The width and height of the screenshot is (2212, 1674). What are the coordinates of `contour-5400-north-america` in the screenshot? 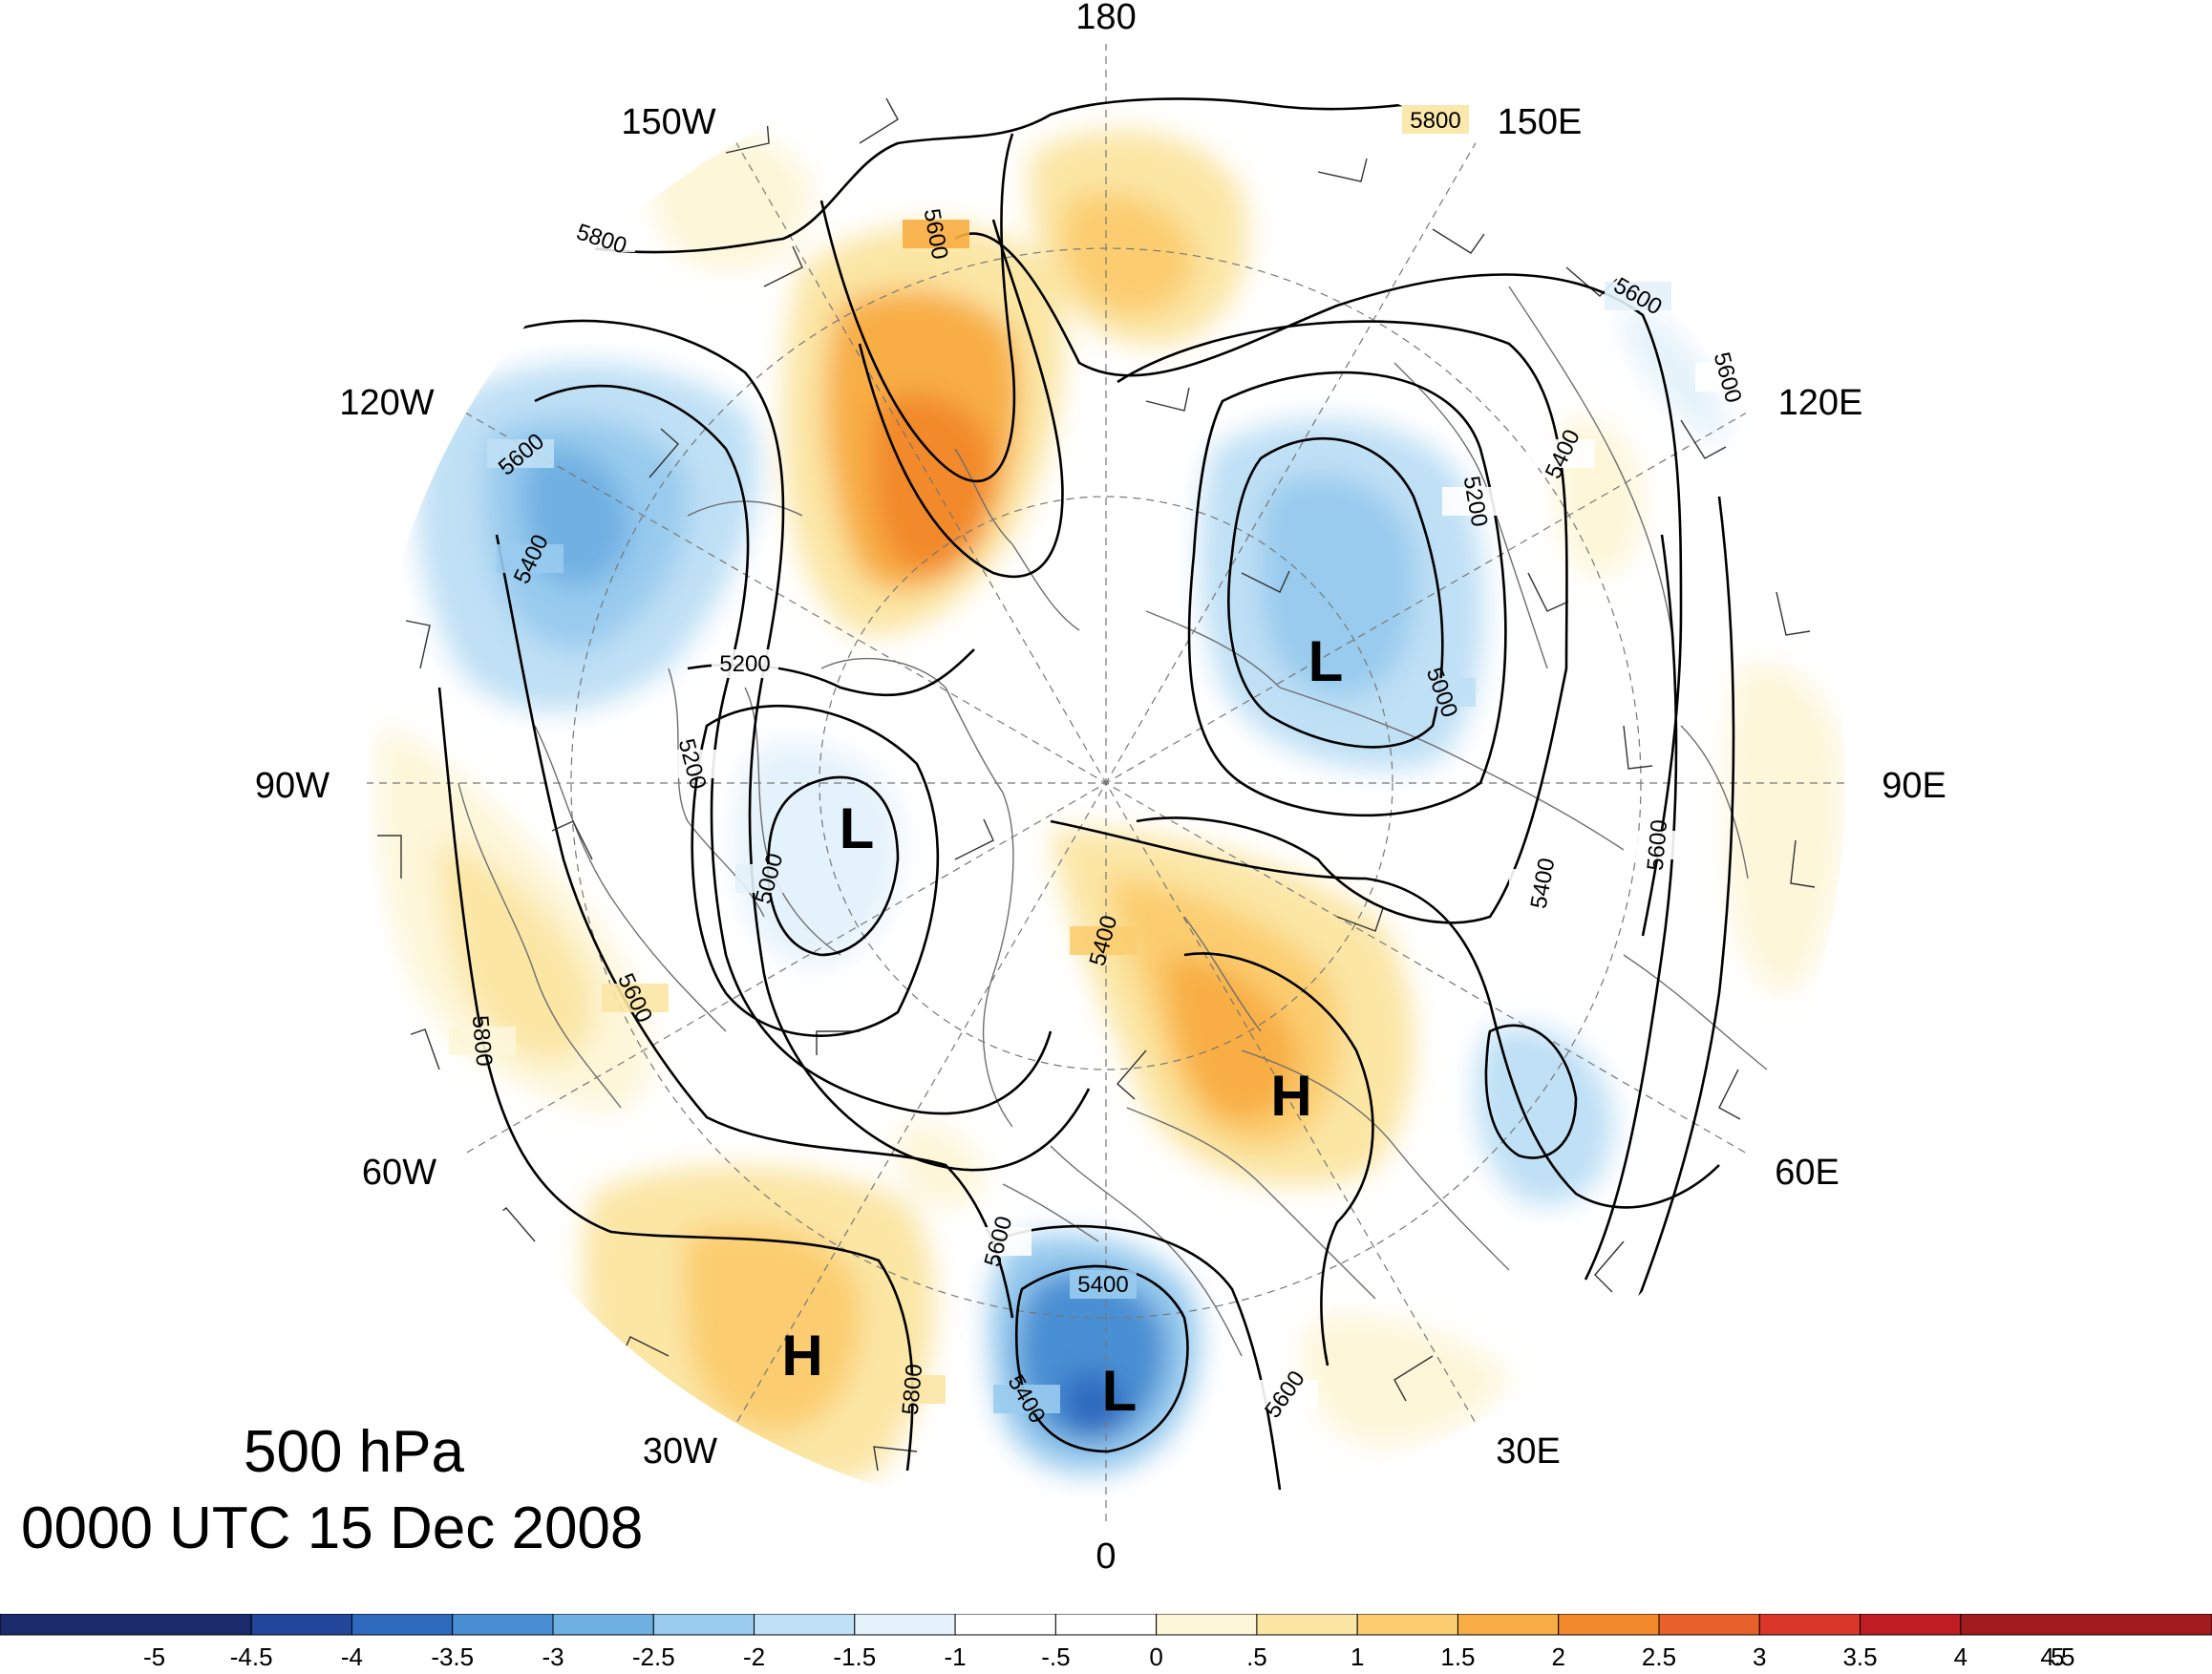 It's located at (793, 749).